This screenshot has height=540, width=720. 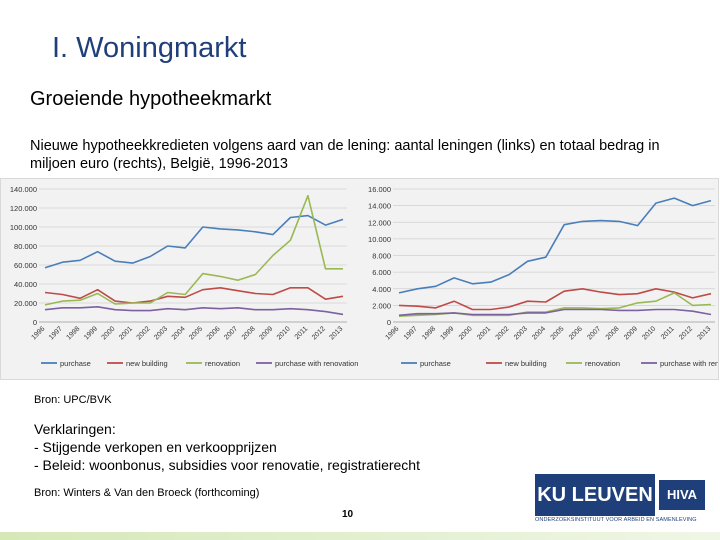 What do you see at coordinates (484, 333) in the screenshot?
I see `chart2-x-tick-label: 2001` at bounding box center [484, 333].